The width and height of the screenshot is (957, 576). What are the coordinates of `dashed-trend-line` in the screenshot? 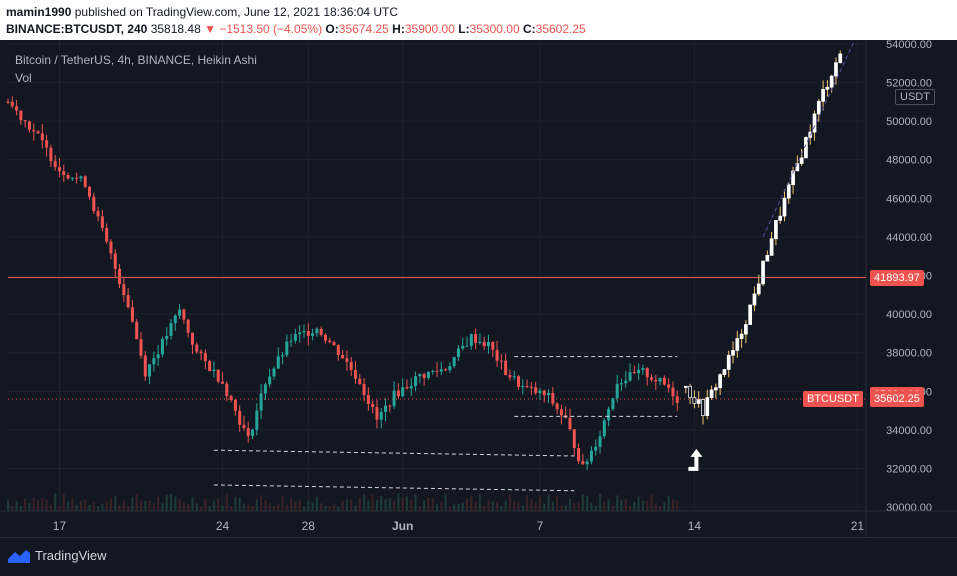 It's located at (394, 453).